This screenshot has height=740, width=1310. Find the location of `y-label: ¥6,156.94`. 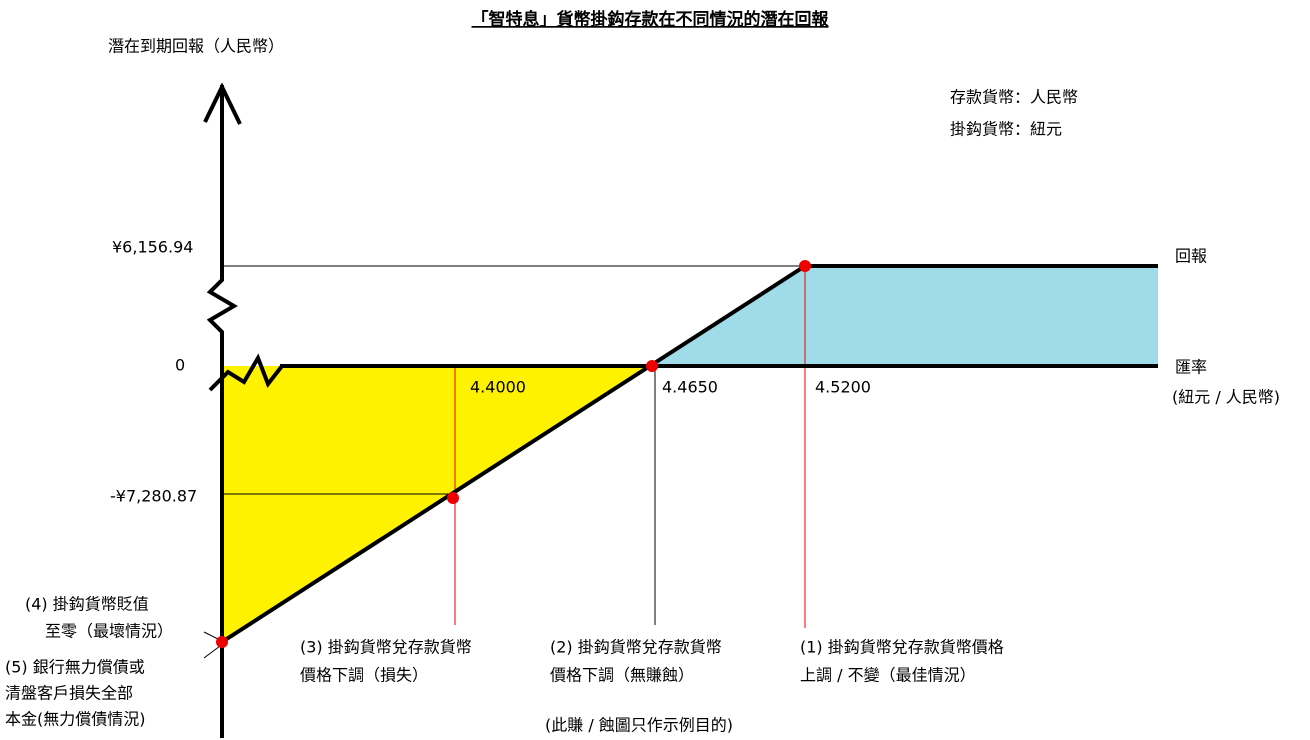

y-label: ¥6,156.94 is located at coordinates (152, 247).